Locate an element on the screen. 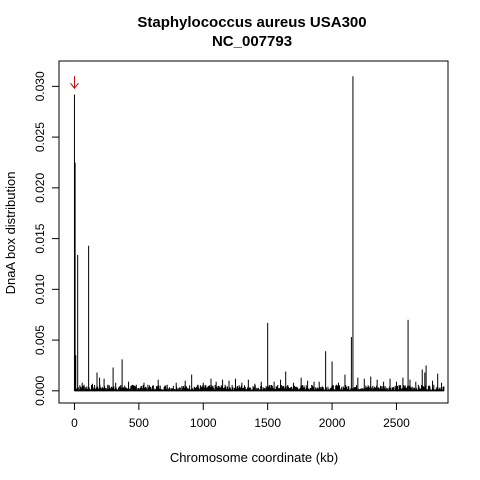 This screenshot has width=480, height=480. y-tick-label: 0.020 is located at coordinates (40, 188).